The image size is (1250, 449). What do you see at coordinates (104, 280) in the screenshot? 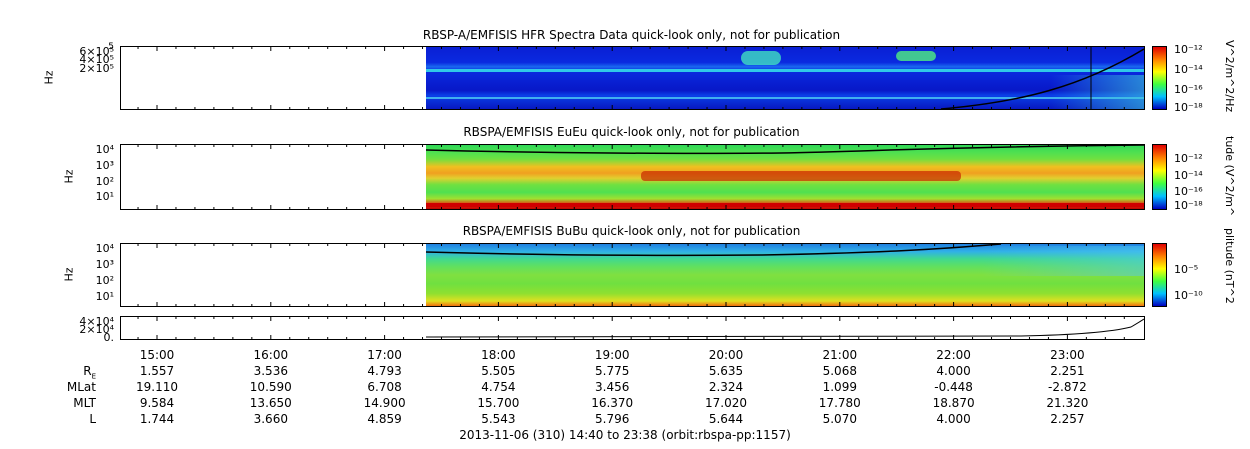
I see `panel-3-ytick: 10²` at bounding box center [104, 280].